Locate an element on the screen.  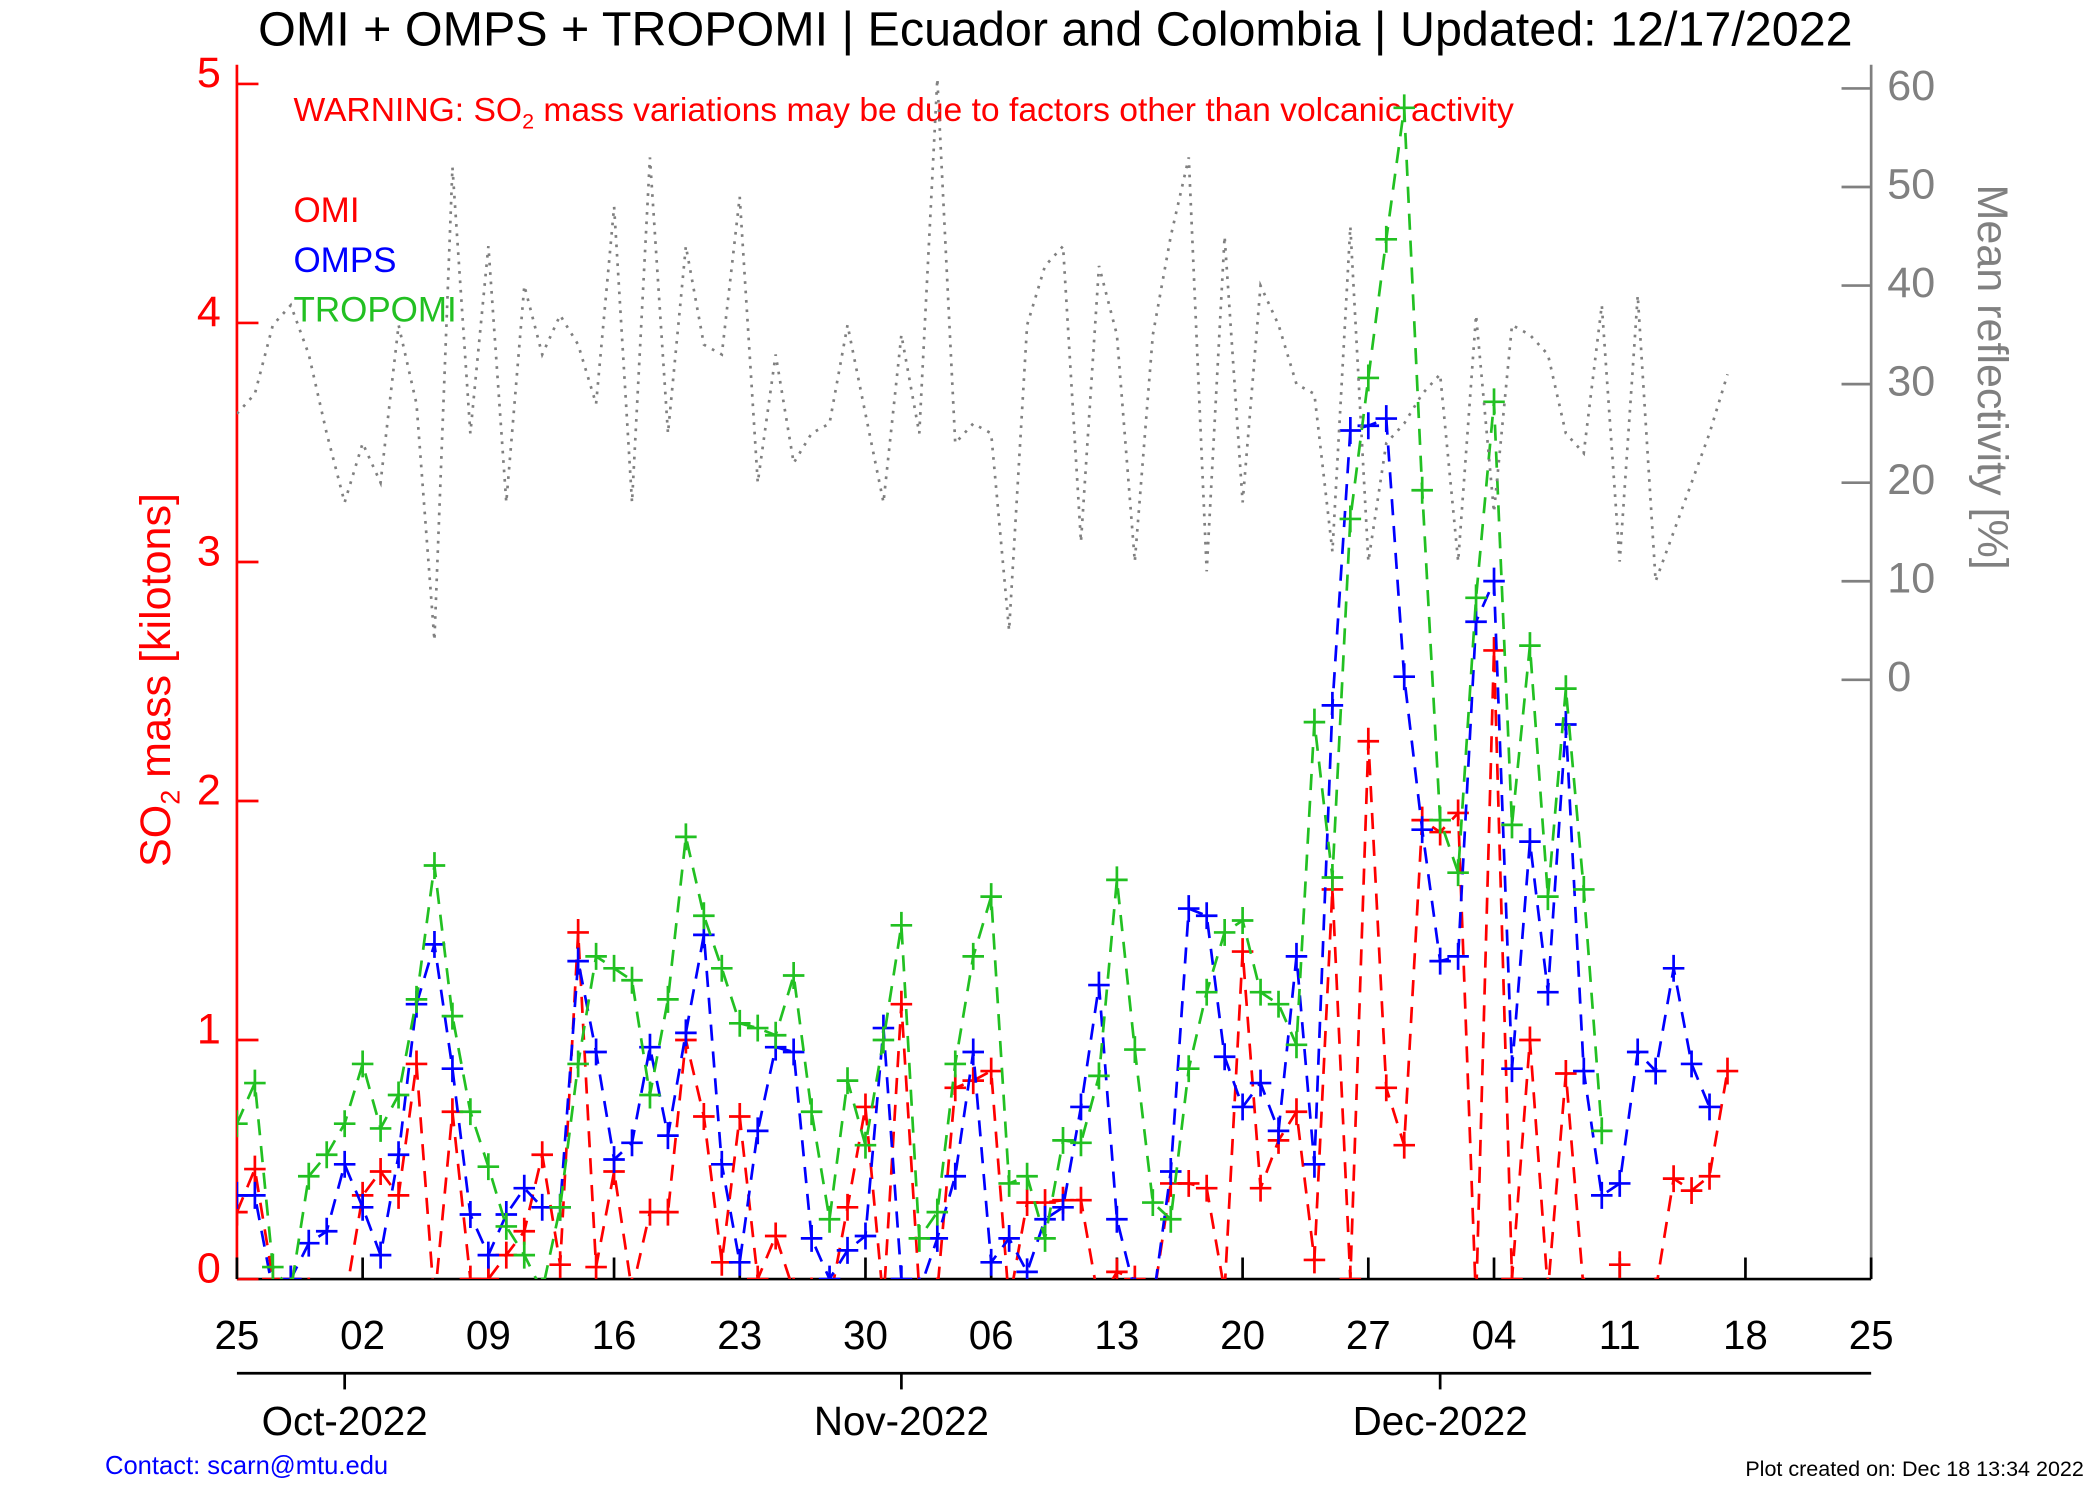
month-label: Dec-2022 is located at coordinates (1440, 1421).